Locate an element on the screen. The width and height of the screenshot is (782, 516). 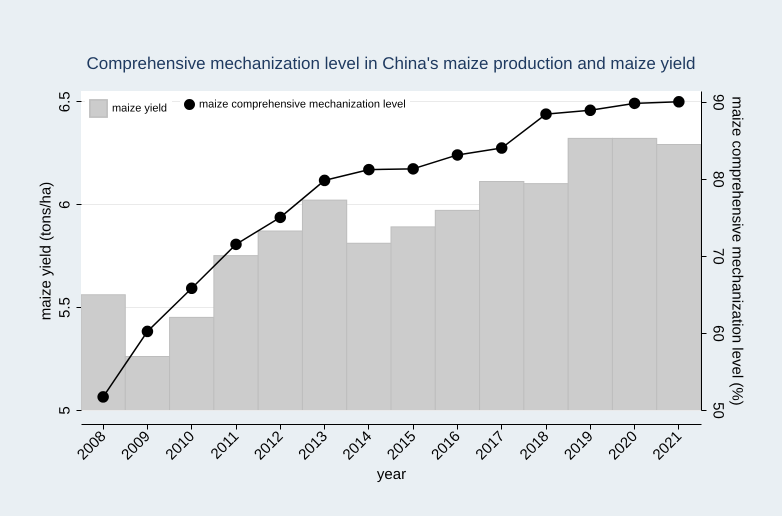
y2-tick-label: 90 is located at coordinates (718, 102).